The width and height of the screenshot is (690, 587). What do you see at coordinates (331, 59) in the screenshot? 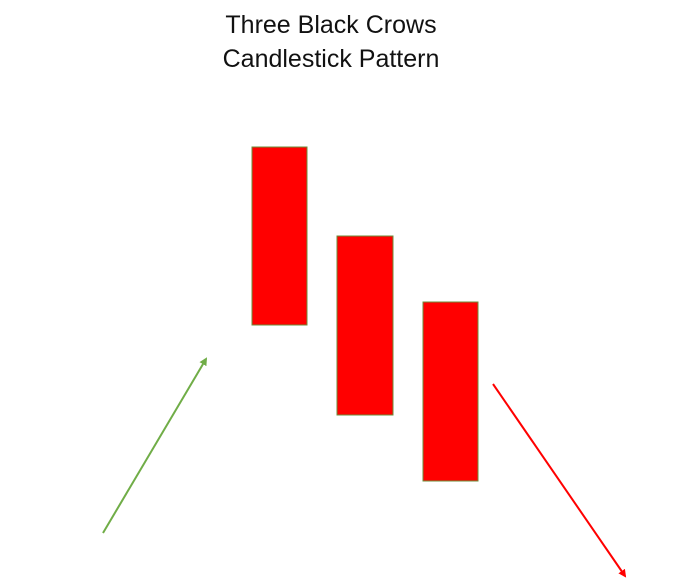
I see `title-line-2: Candlestick Pattern` at bounding box center [331, 59].